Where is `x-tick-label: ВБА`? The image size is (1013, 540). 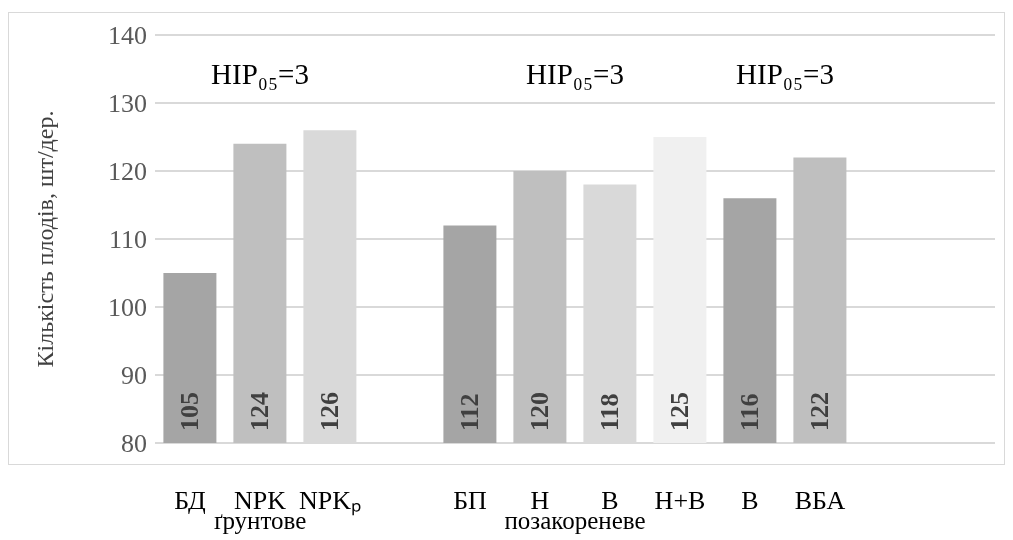 x-tick-label: ВБА is located at coordinates (820, 501).